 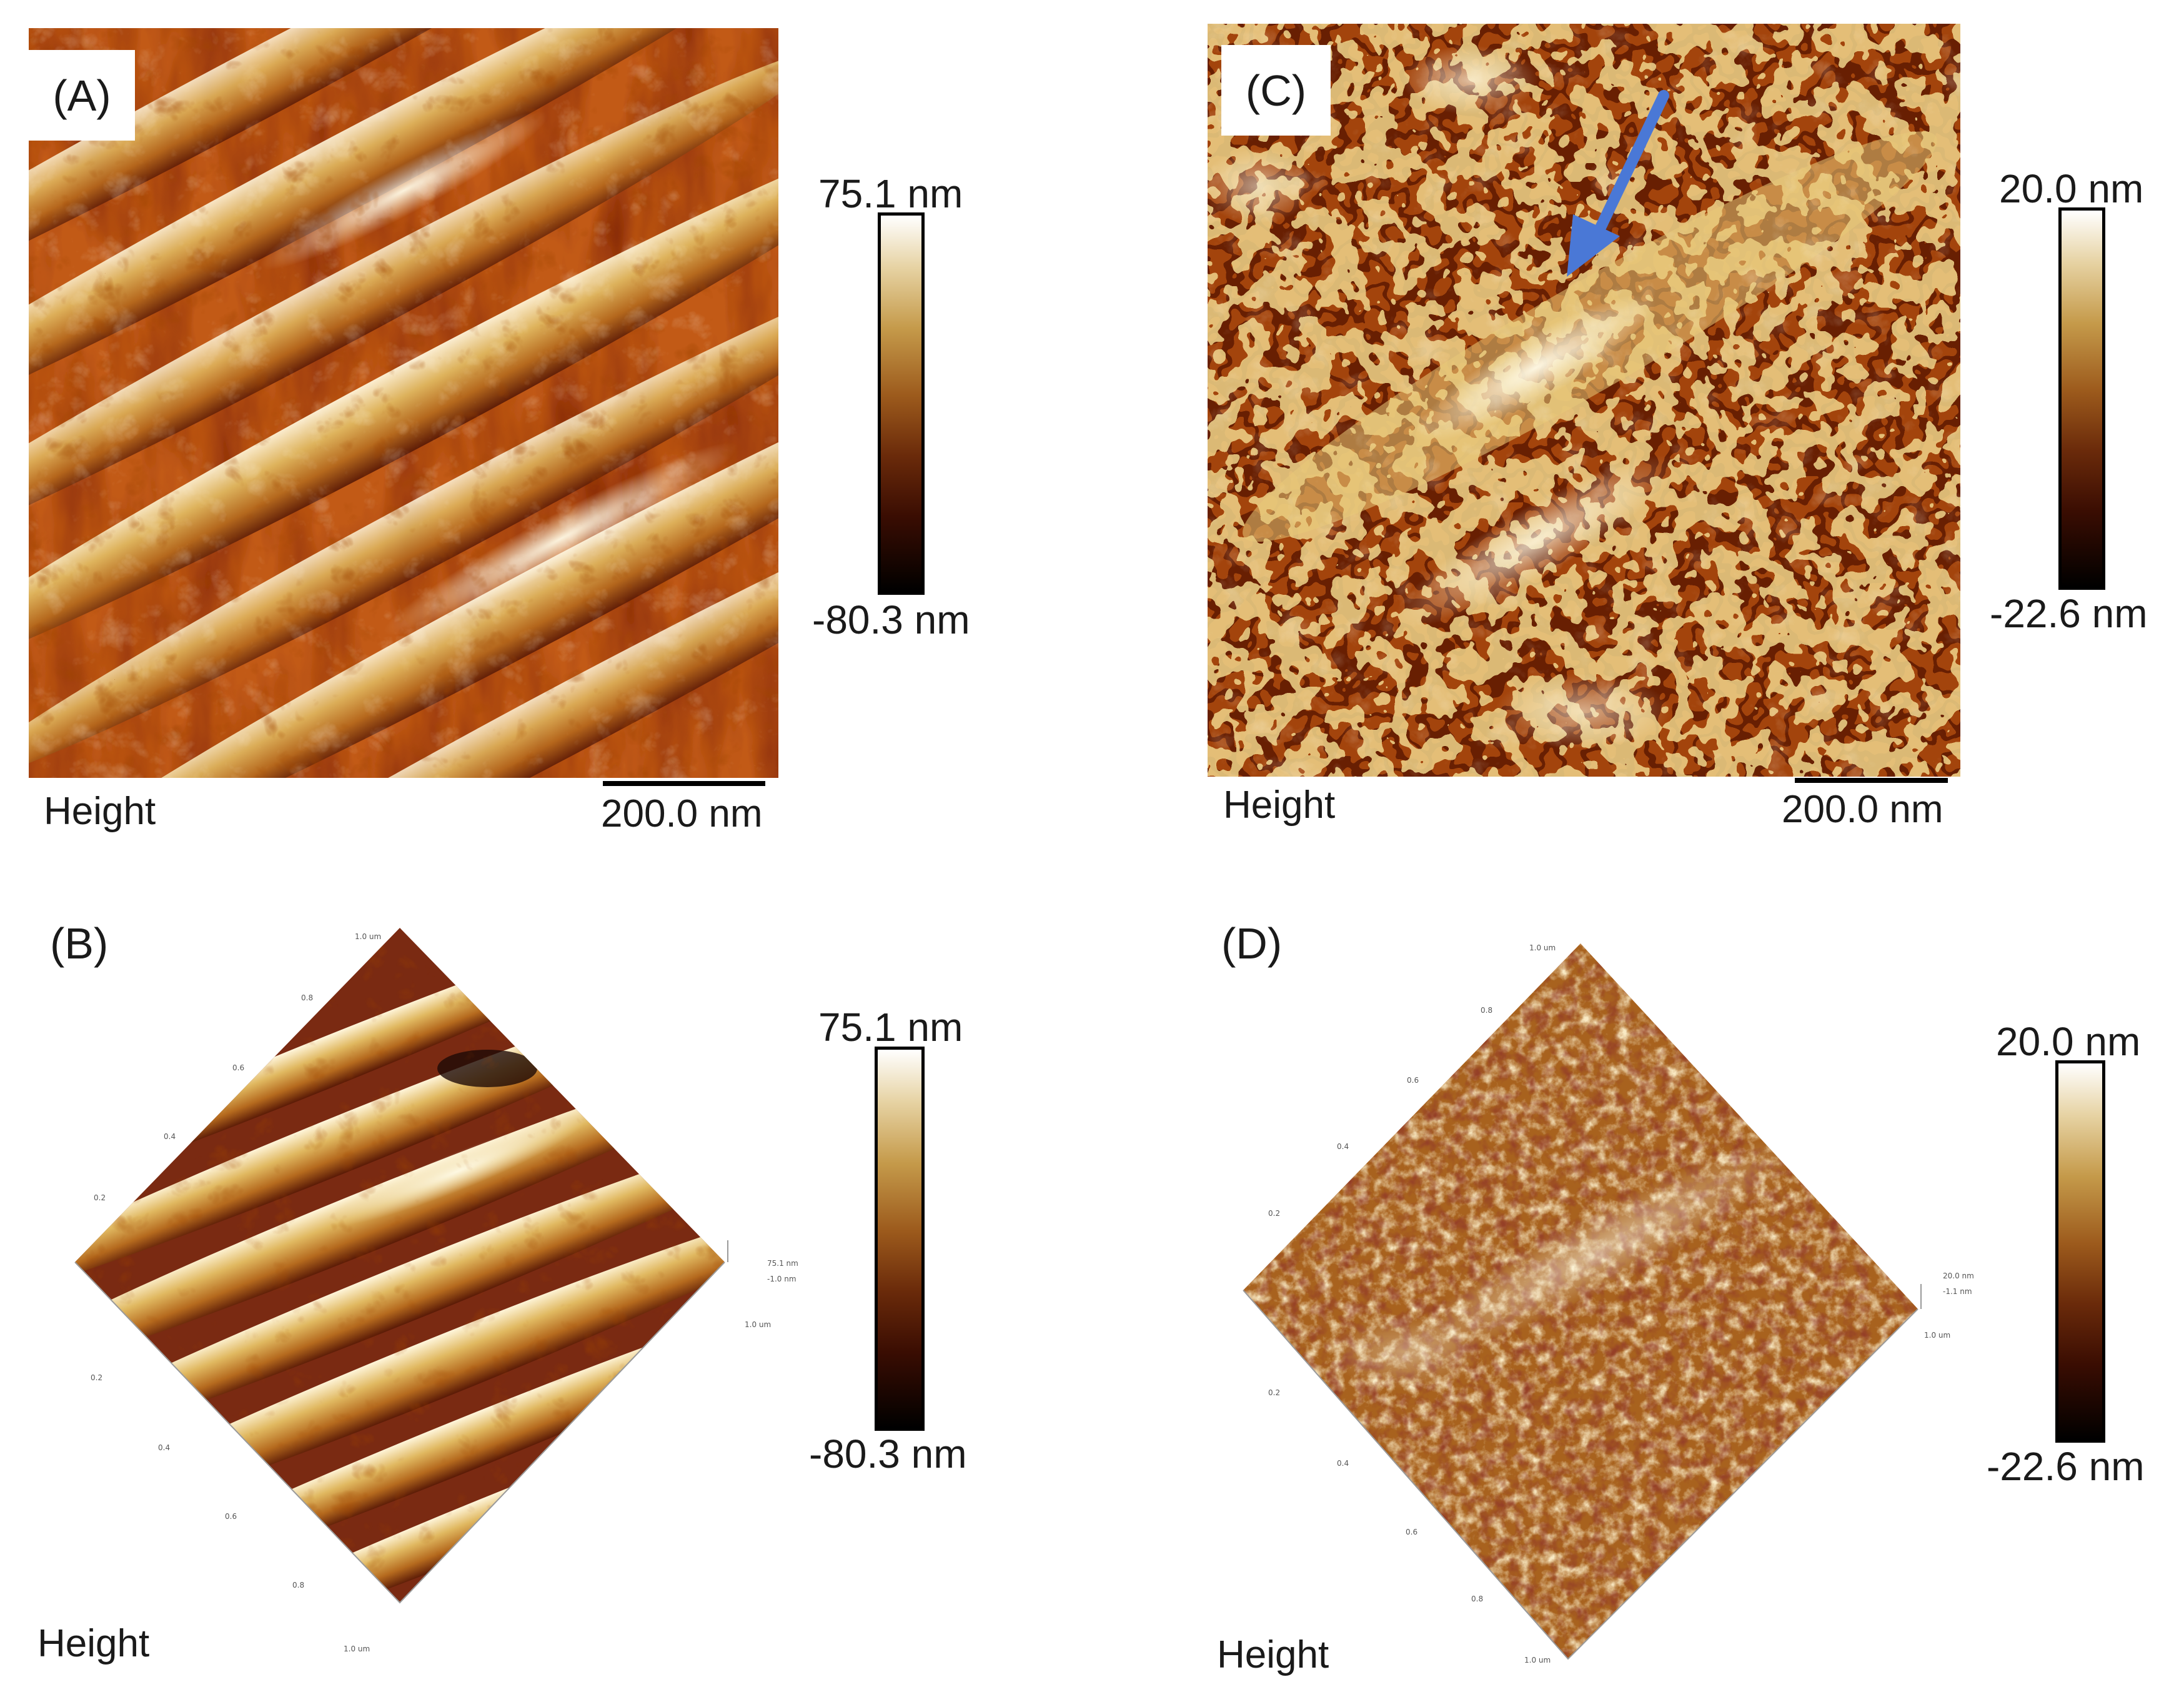 I want to click on axis-tick-d-7: 0.6, so click(x=1412, y=1532).